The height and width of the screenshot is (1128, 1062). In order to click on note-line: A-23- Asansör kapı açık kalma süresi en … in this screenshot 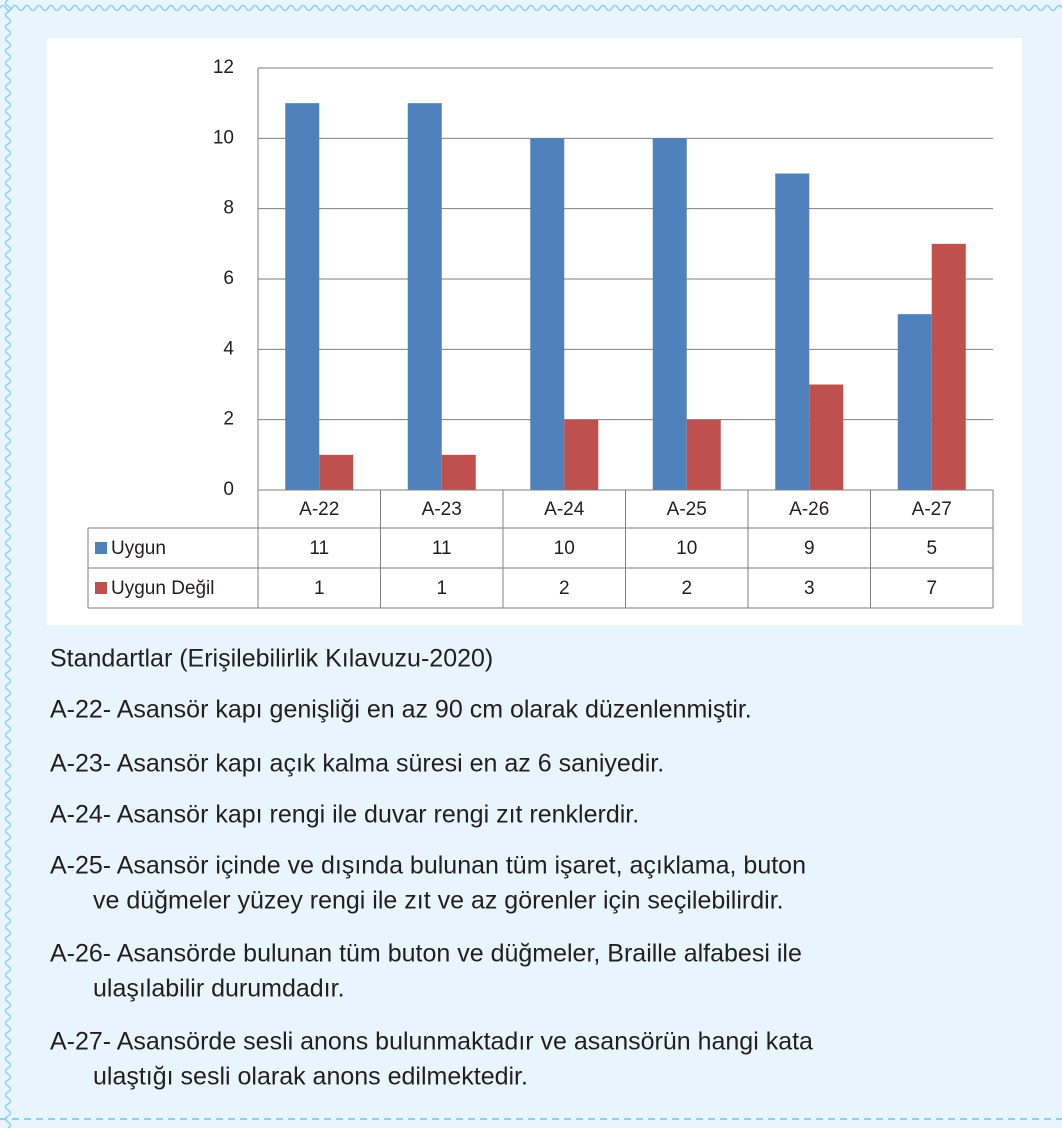, I will do `click(357, 764)`.